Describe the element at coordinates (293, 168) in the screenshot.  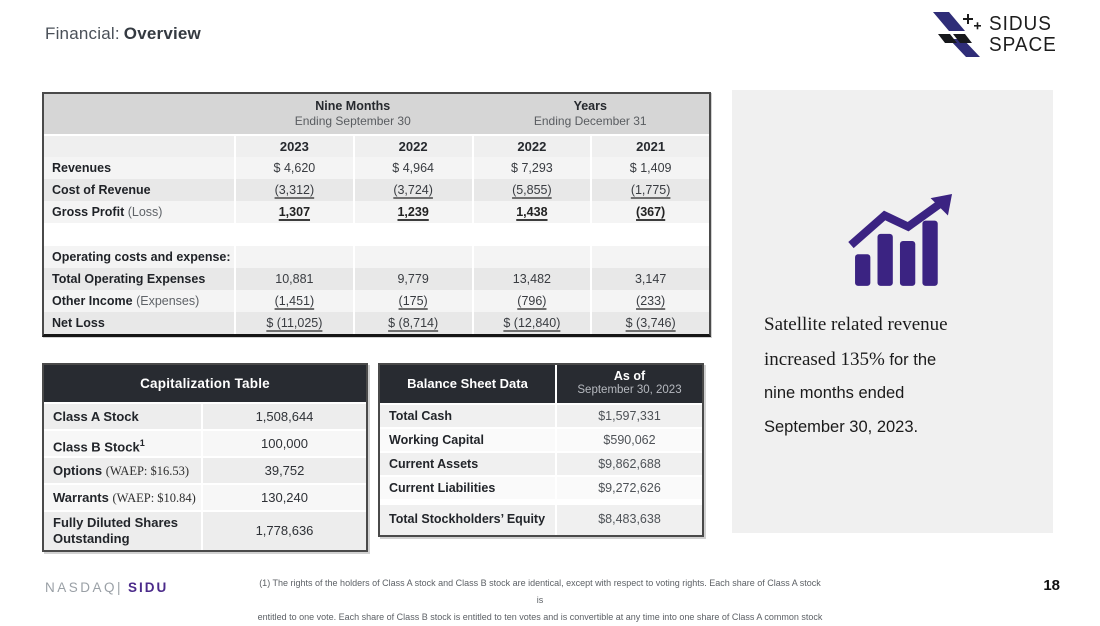
I see `cell-value: $ 4,620` at that location.